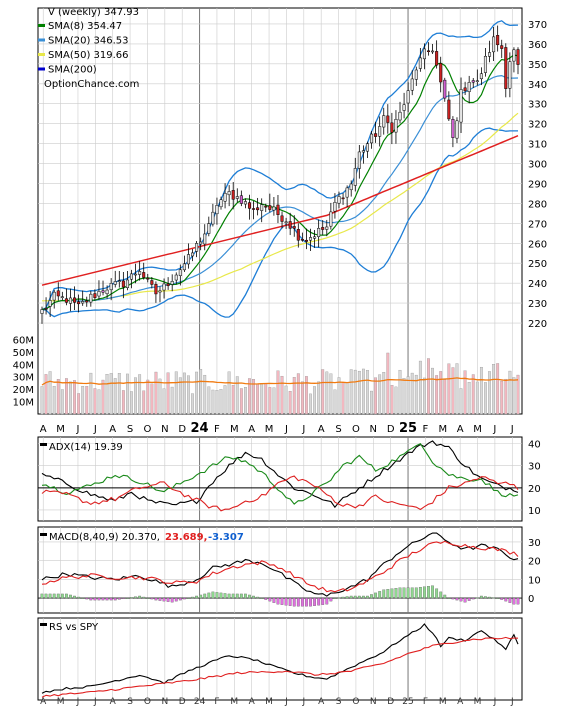 The width and height of the screenshot is (566, 710). What do you see at coordinates (186, 537) in the screenshot?
I see `macd-signal-value: 23.689,` at bounding box center [186, 537].